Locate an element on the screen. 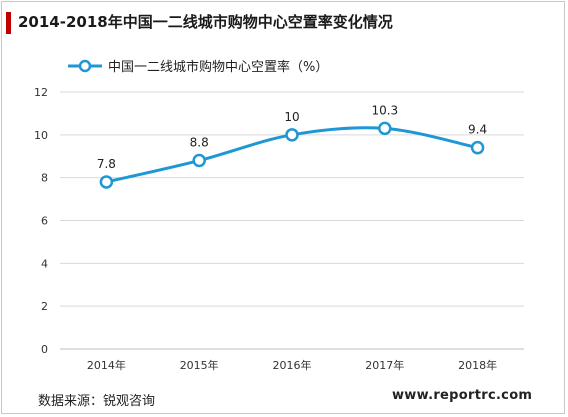 The width and height of the screenshot is (568, 417). x-tick-label: 2015年 is located at coordinates (199, 365).